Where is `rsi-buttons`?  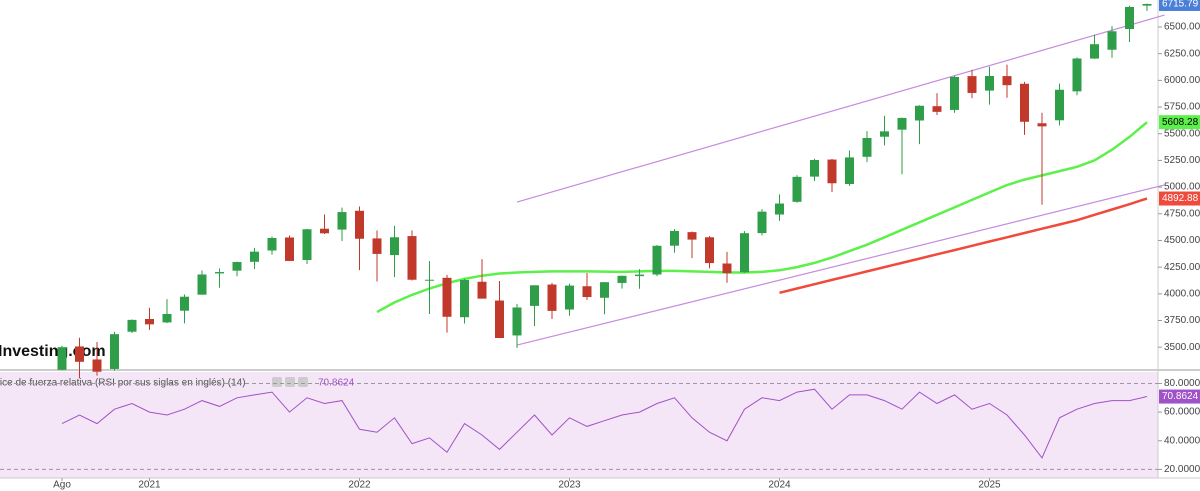 rsi-buttons is located at coordinates (290, 382).